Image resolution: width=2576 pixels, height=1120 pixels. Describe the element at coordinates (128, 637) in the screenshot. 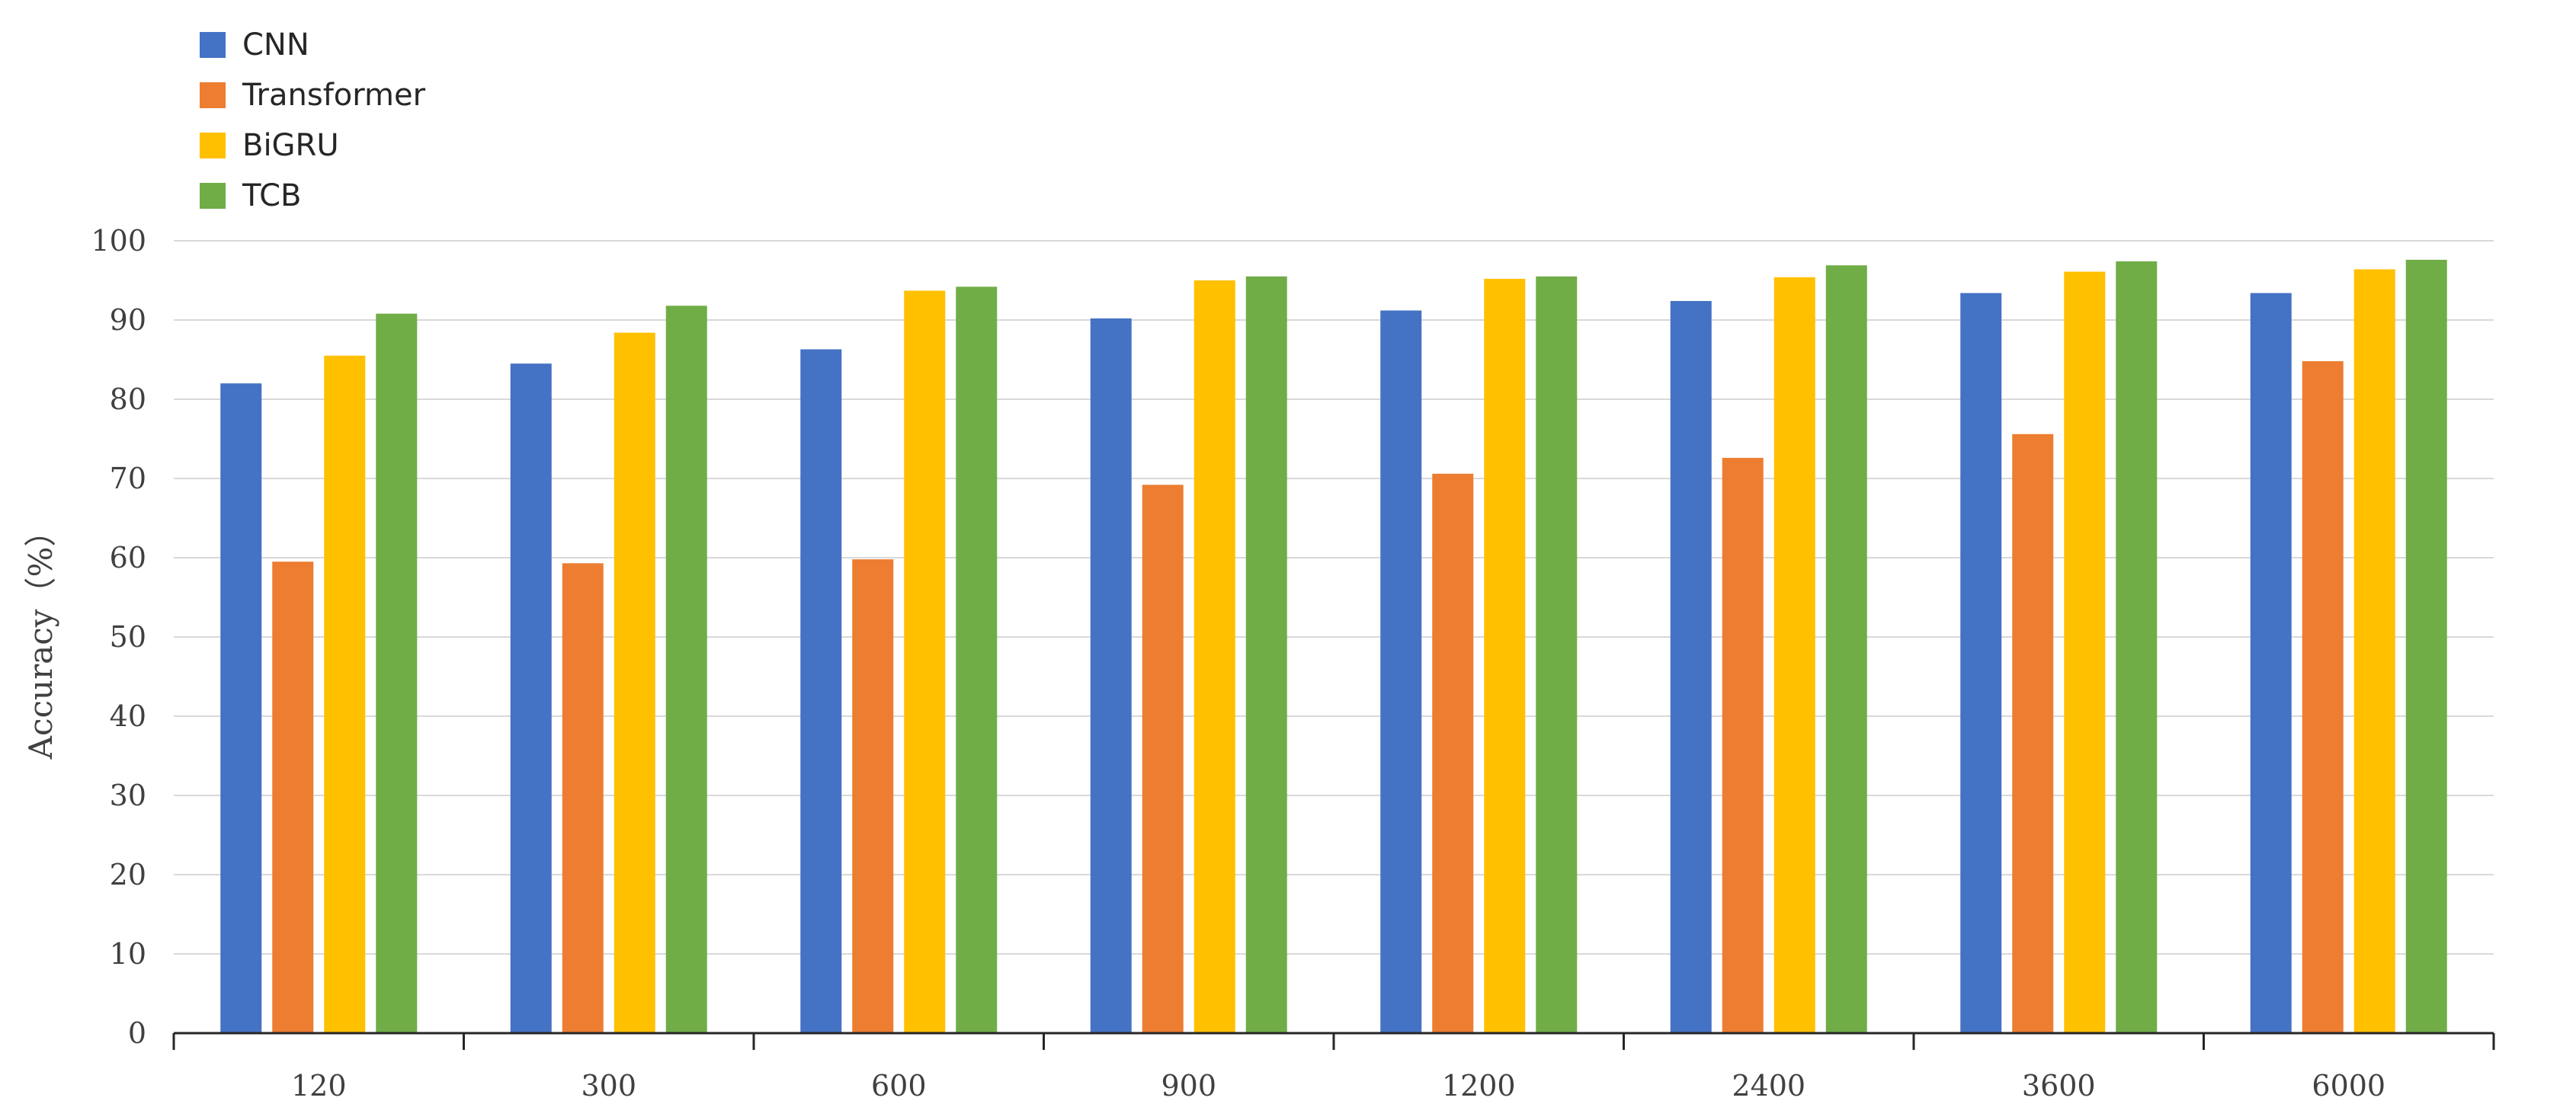

I see `y-tick-label: 50` at that location.